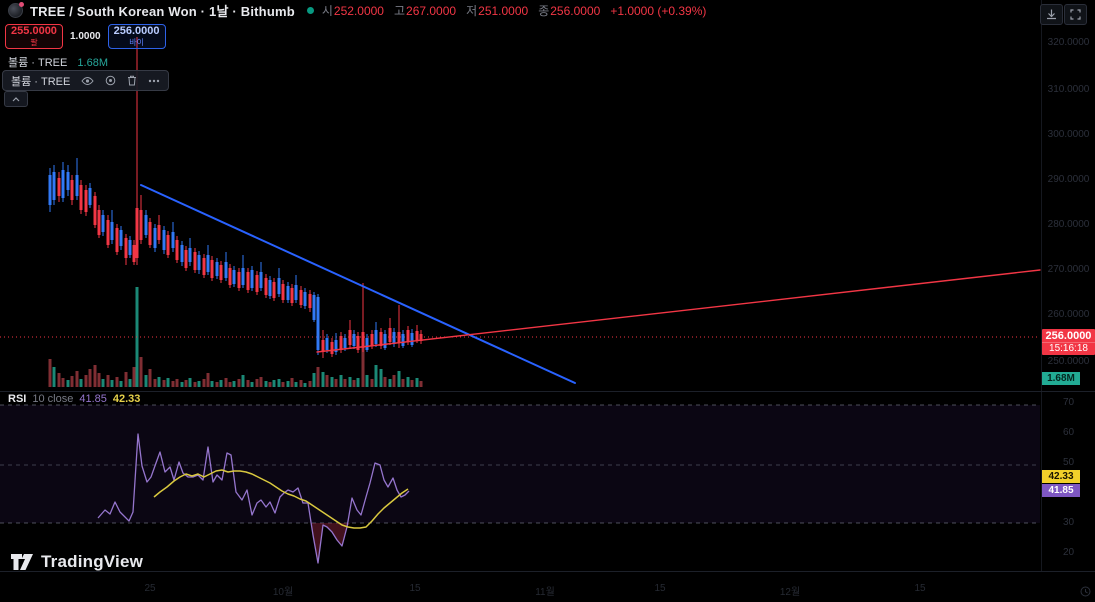 The height and width of the screenshot is (602, 1095). I want to click on last-price-value: 256.0000, so click(1068, 336).